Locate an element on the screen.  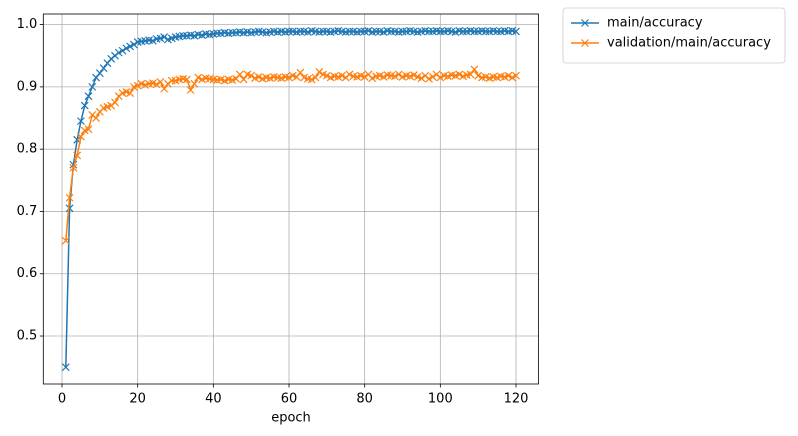
y-tick-label: 1.0 is located at coordinates (27, 24).